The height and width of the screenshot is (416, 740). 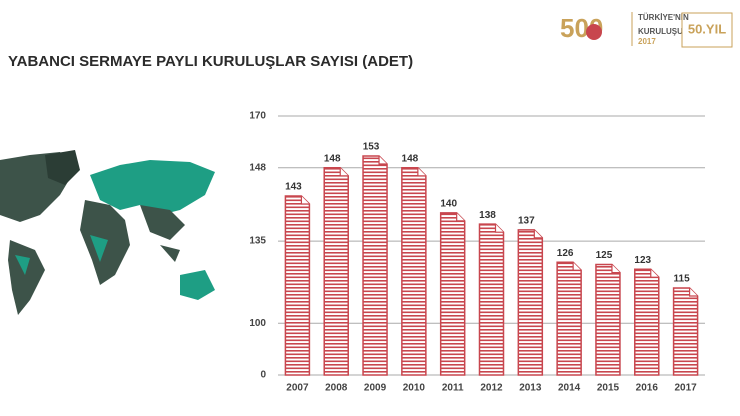 What do you see at coordinates (371, 147) in the screenshot?
I see `value-label: 153` at bounding box center [371, 147].